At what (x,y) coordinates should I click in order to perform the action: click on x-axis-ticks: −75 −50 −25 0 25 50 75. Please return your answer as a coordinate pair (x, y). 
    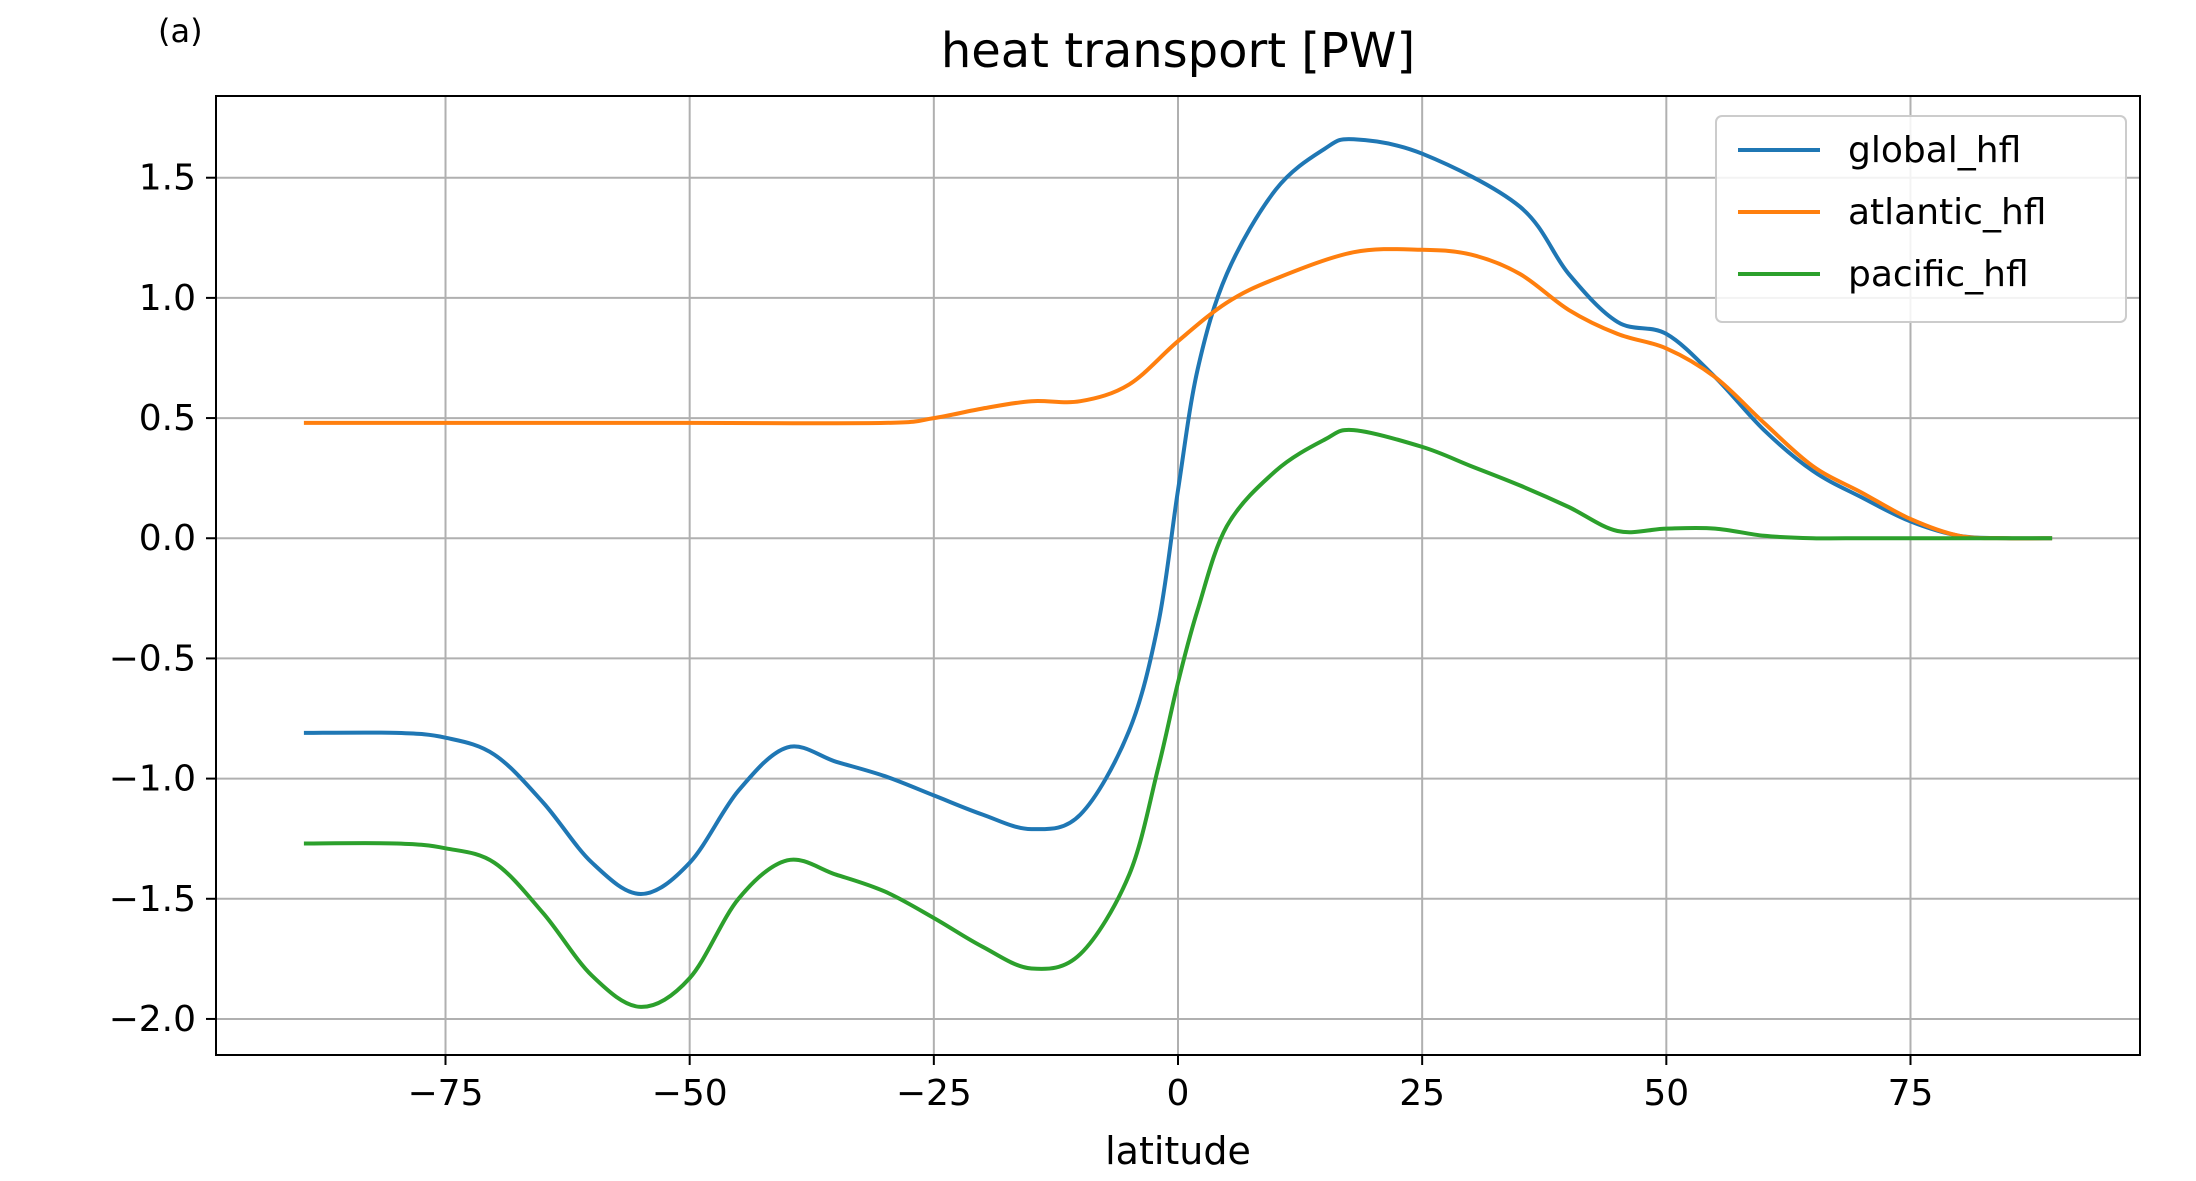
    Looking at the image, I should click on (1171, 1084).